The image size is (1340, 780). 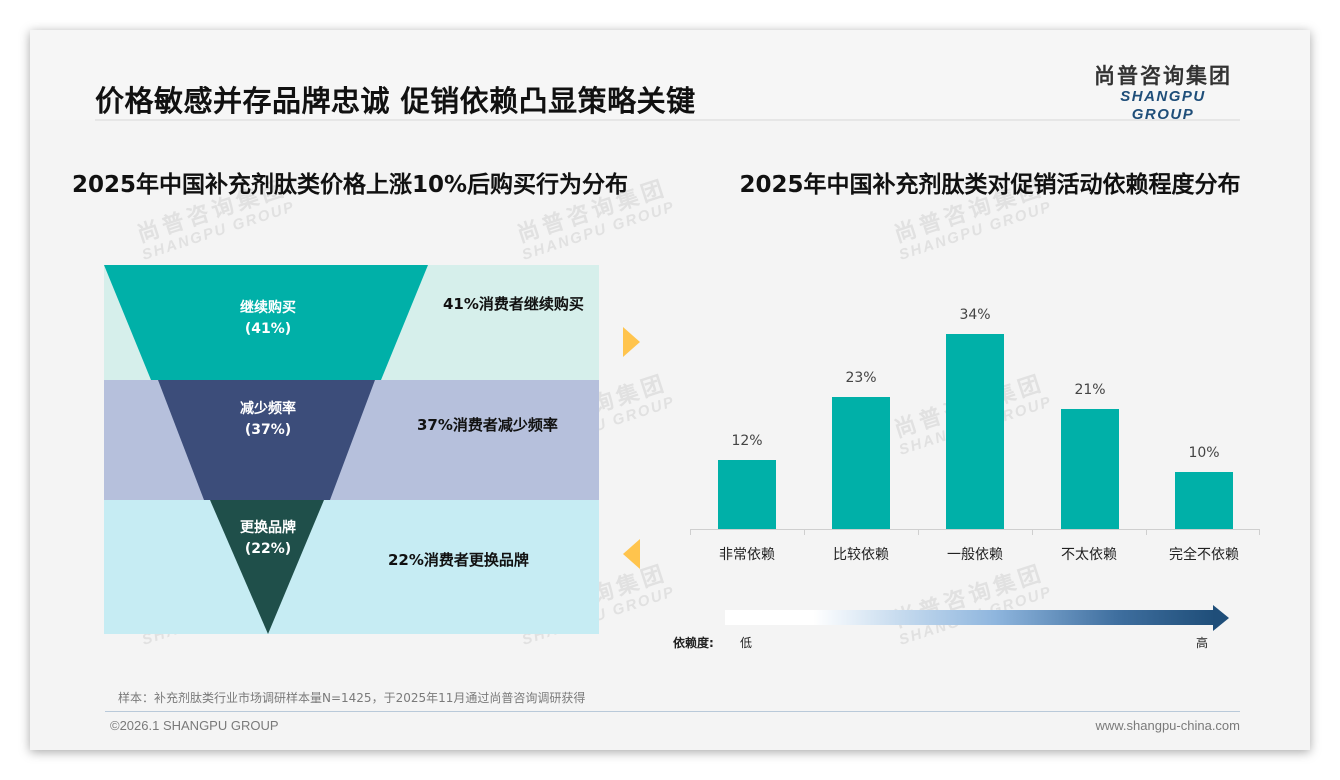 What do you see at coordinates (266, 440) in the screenshot?
I see `funnel-segment-reduce` at bounding box center [266, 440].